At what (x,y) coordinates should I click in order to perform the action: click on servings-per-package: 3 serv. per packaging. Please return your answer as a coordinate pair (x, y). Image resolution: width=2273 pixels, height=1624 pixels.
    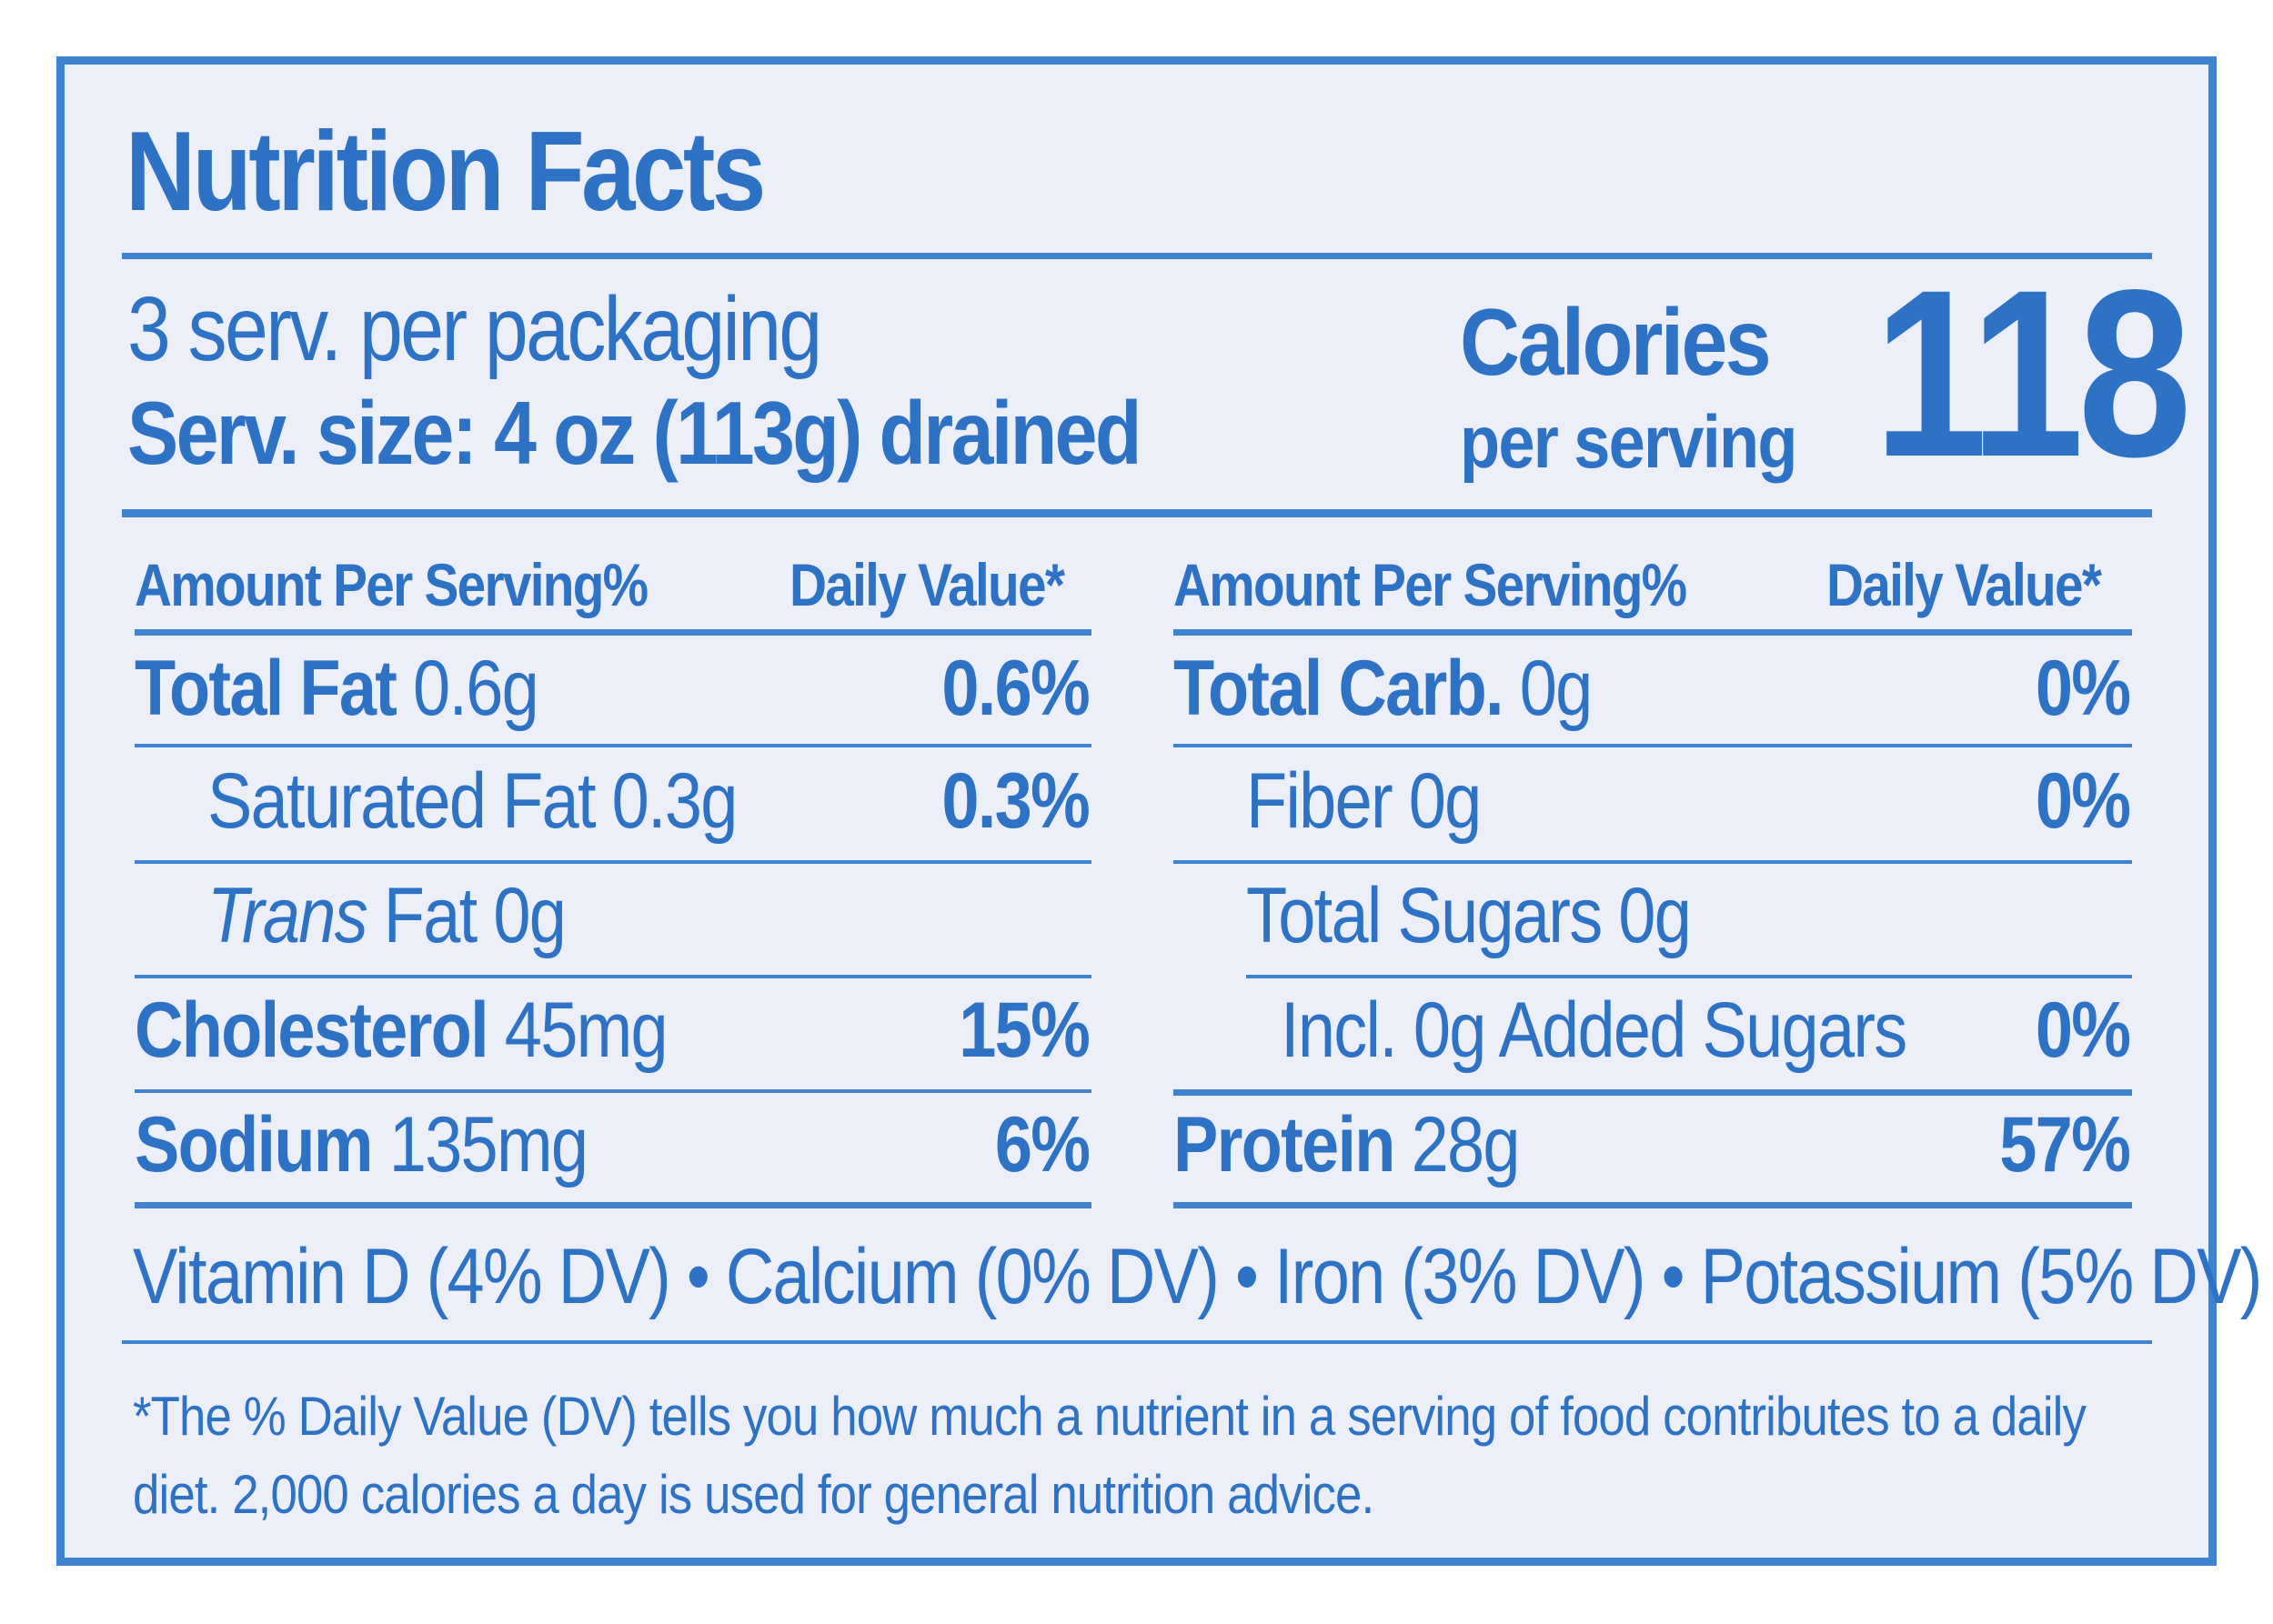
    Looking at the image, I should click on (474, 329).